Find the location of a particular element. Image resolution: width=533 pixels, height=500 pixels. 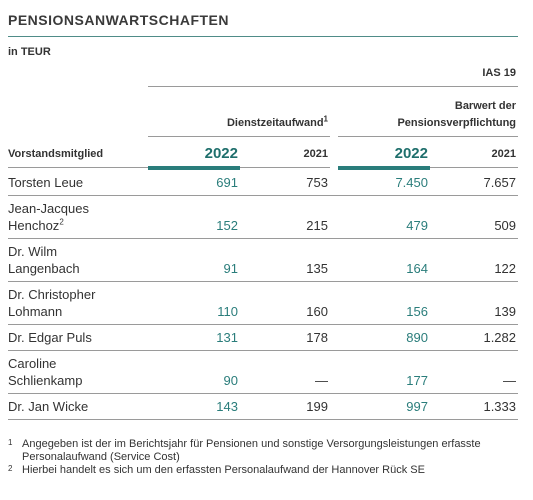

cell: 110 is located at coordinates (194, 303).